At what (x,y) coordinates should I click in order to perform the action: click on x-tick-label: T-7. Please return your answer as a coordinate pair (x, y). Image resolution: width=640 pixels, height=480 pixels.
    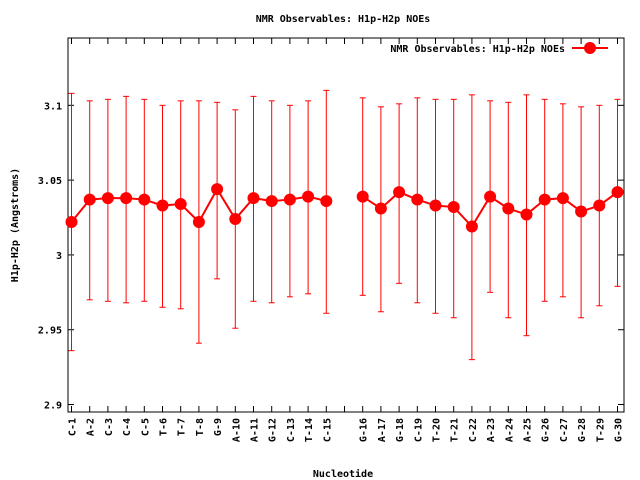
    Looking at the image, I should click on (182, 427).